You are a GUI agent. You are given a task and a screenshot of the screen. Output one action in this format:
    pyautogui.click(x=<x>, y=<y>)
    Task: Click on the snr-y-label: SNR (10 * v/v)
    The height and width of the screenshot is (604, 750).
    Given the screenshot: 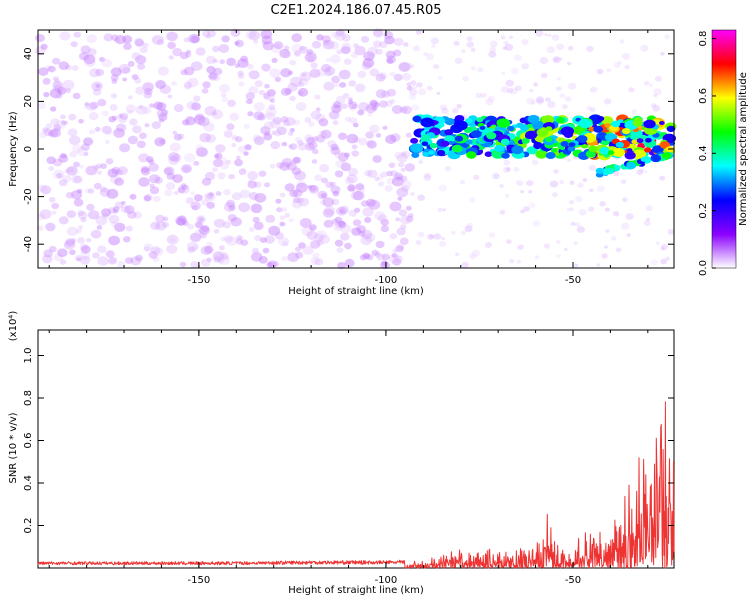 What is the action you would take?
    pyautogui.click(x=13, y=447)
    